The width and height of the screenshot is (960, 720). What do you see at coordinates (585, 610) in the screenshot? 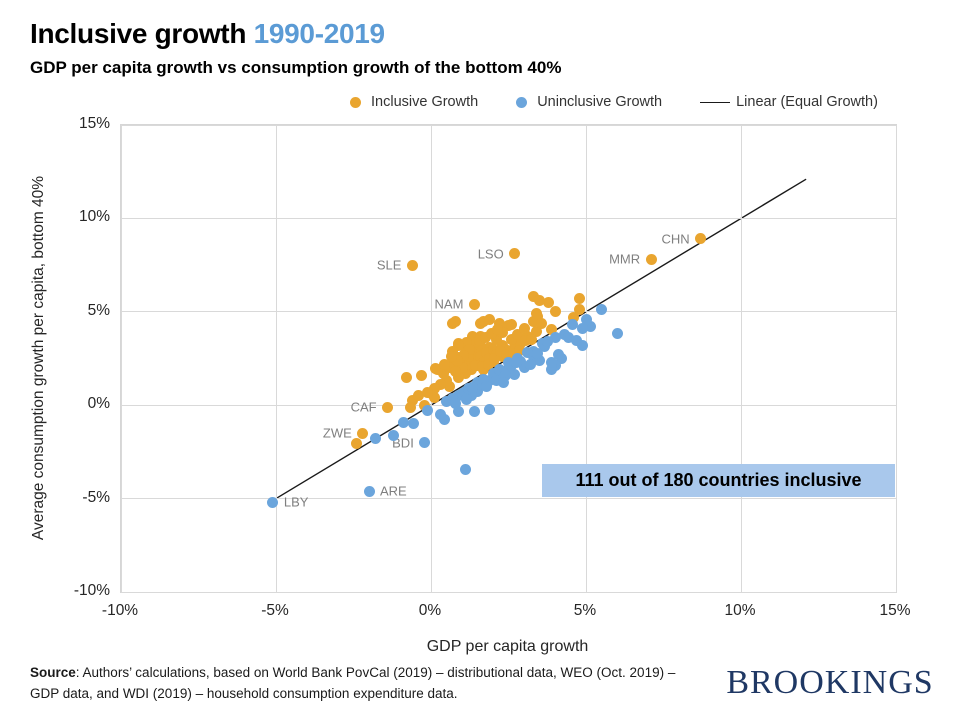
I see `x-tick-label: 5%` at bounding box center [585, 610].